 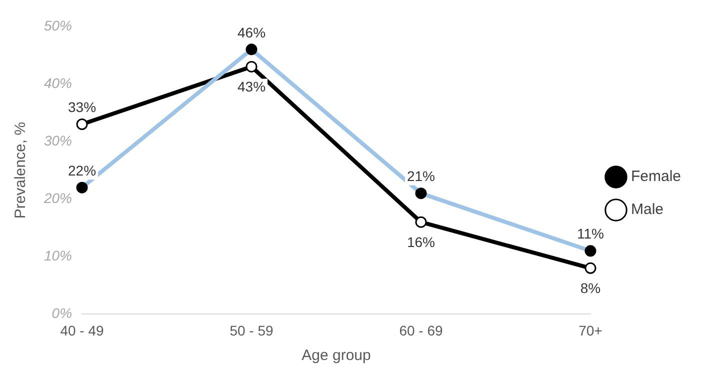 I want to click on data-label: 33%, so click(x=82, y=107).